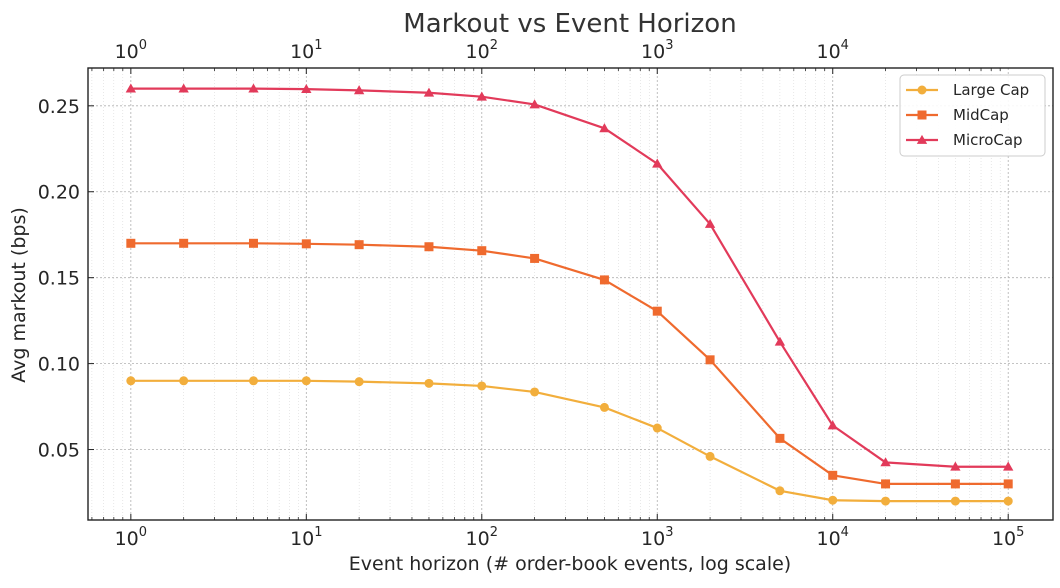 The height and width of the screenshot is (588, 1060). I want to click on legend-box, so click(972, 115).